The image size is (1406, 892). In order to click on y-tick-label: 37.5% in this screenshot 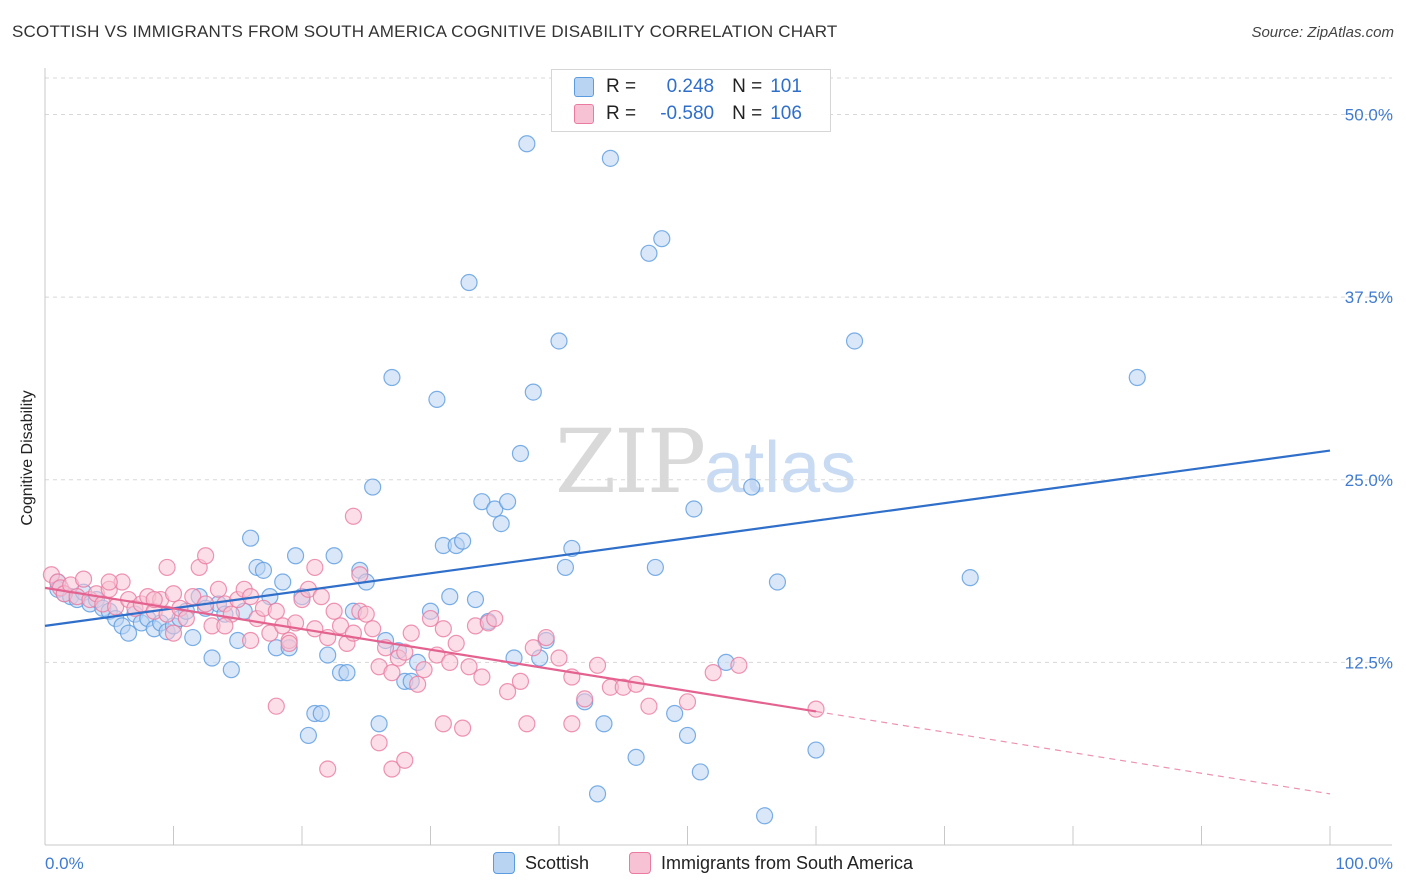, I will do `click(1369, 297)`.